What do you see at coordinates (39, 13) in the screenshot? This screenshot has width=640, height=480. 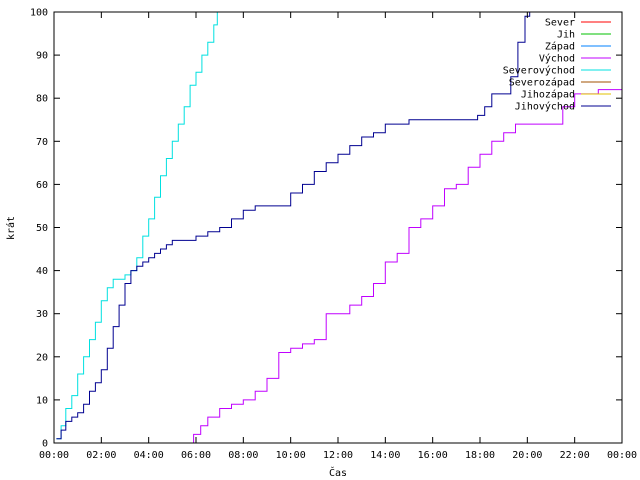 I see `y-tick-label: 100` at bounding box center [39, 13].